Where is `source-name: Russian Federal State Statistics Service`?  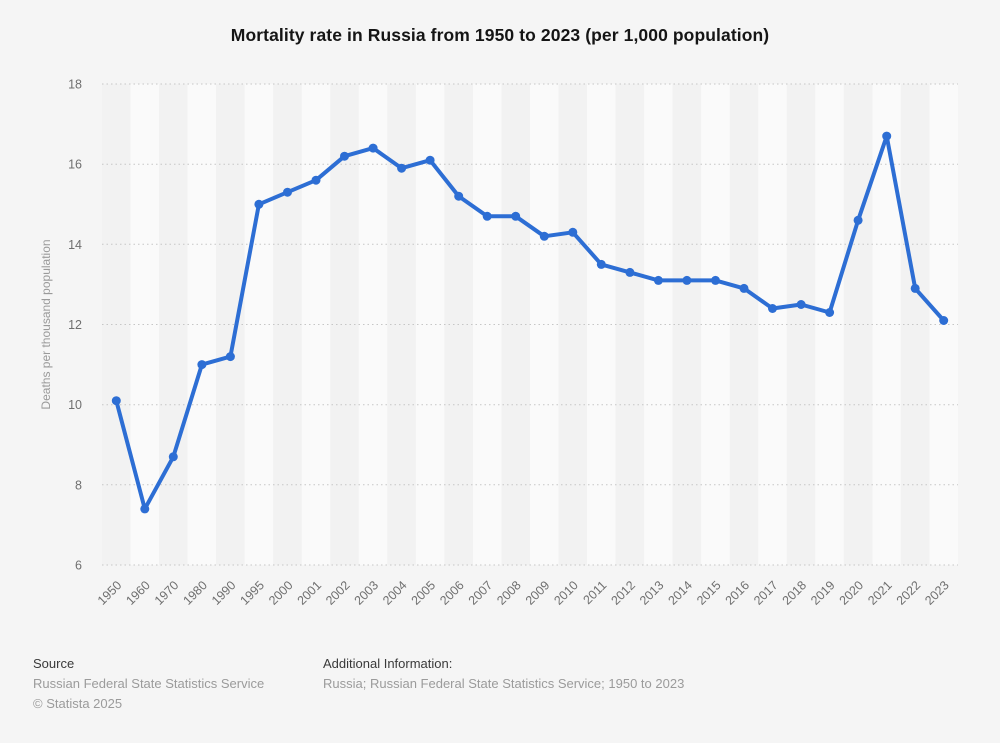
source-name: Russian Federal State Statistics Service is located at coordinates (149, 683).